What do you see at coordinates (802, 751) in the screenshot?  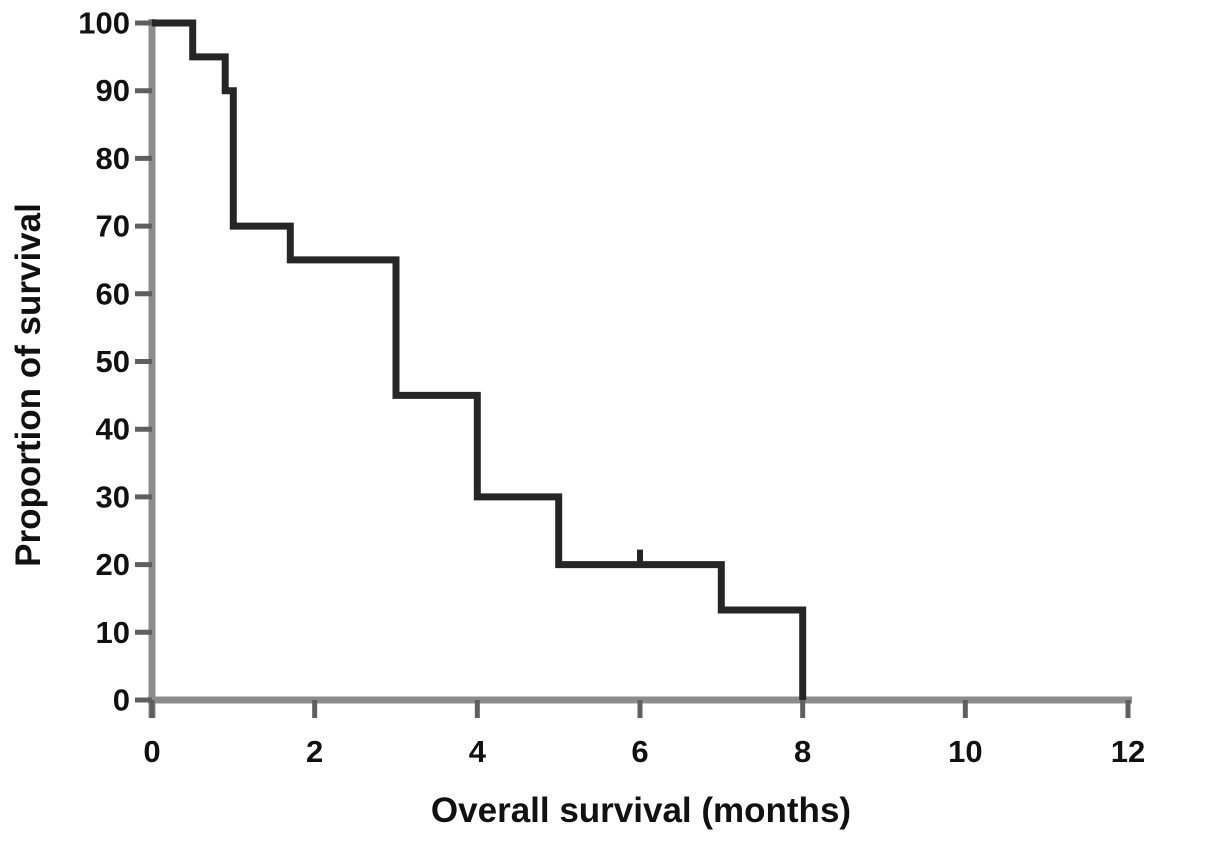 I see `x-tick-label: 8` at bounding box center [802, 751].